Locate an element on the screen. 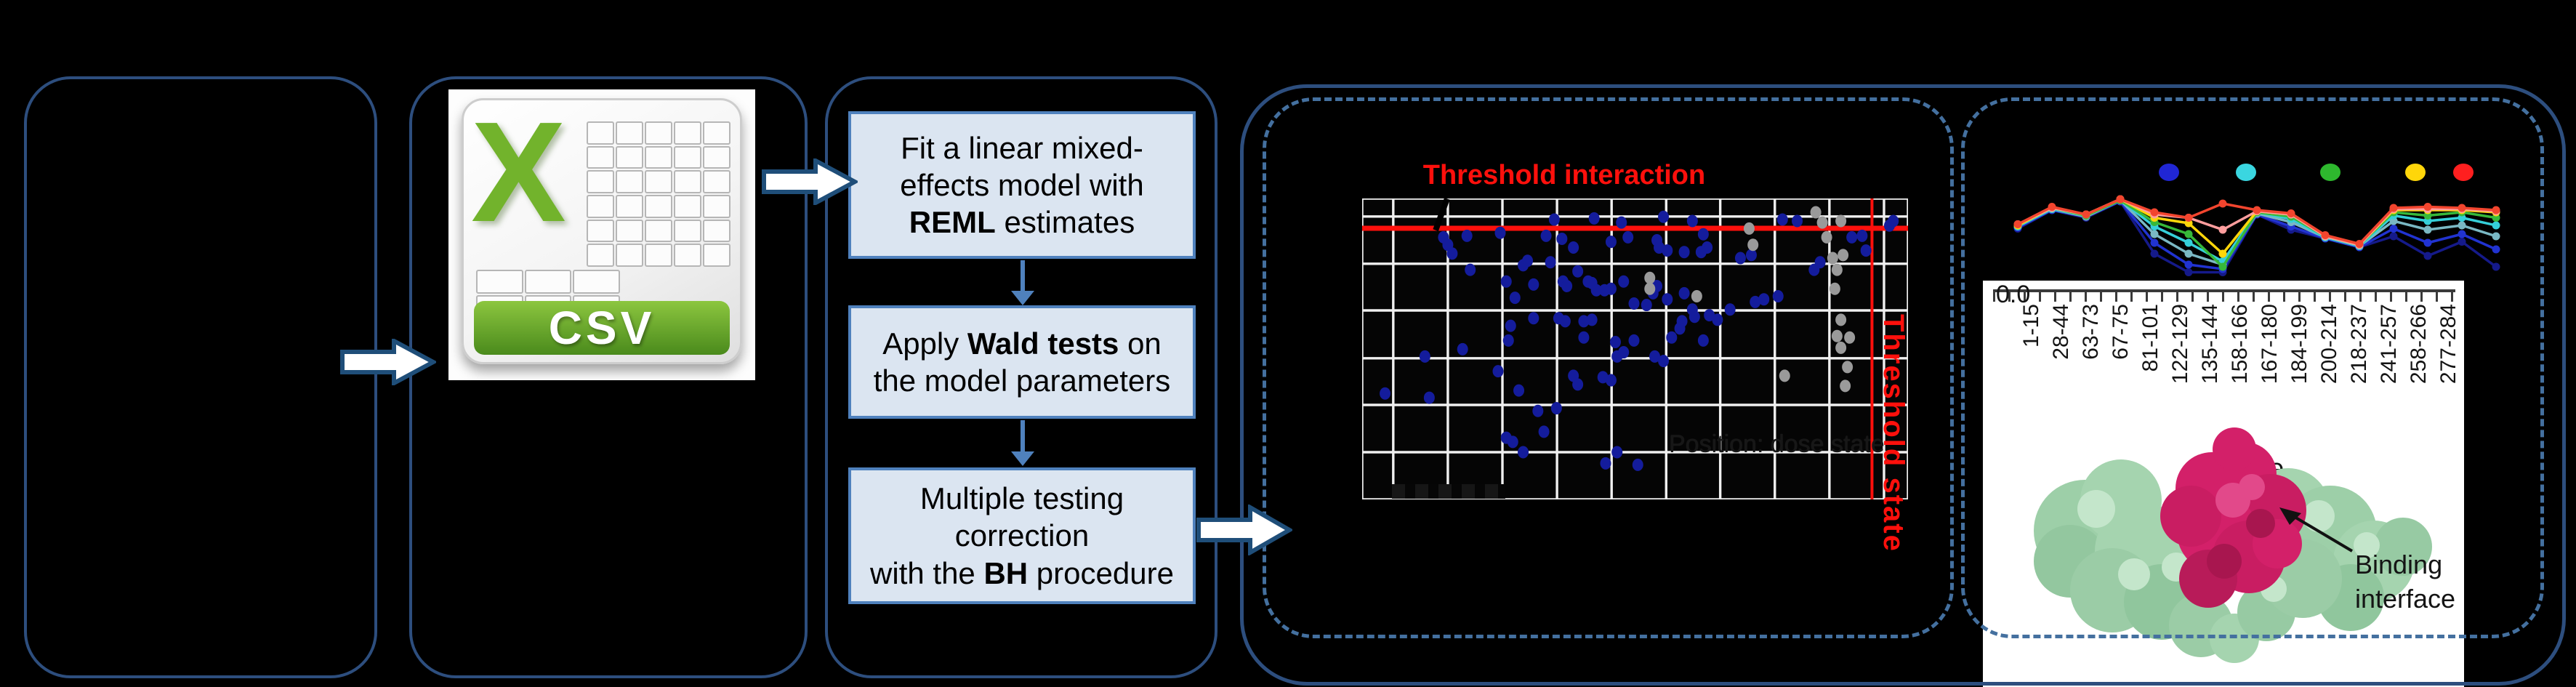 Image resolution: width=2576 pixels, height=687 pixels. peptide-tick-label: 67-75 is located at coordinates (2121, 332).